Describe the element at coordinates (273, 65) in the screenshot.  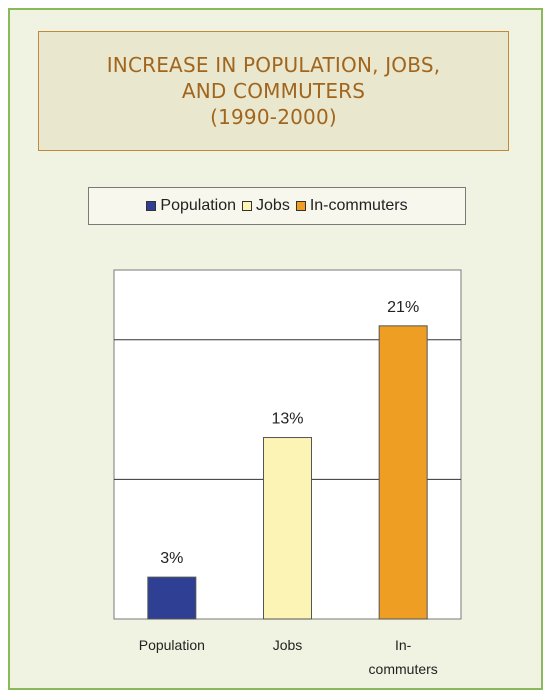
I see `chart-title-line-1: INCREASE IN POPULATION, JOBS,` at that location.